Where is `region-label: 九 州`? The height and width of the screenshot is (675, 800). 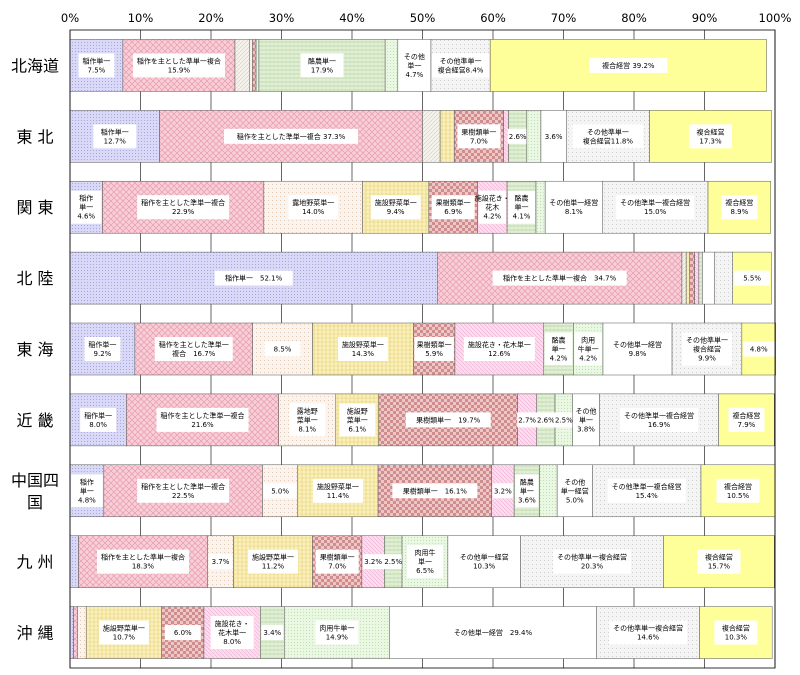
region-label: 九 州 is located at coordinates (34, 562).